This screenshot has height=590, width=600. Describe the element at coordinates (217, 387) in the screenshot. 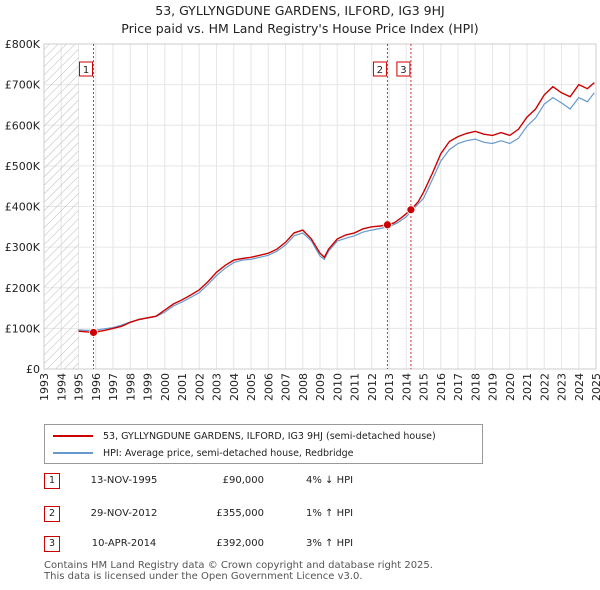

I see `x-tick-label: 2003` at that location.